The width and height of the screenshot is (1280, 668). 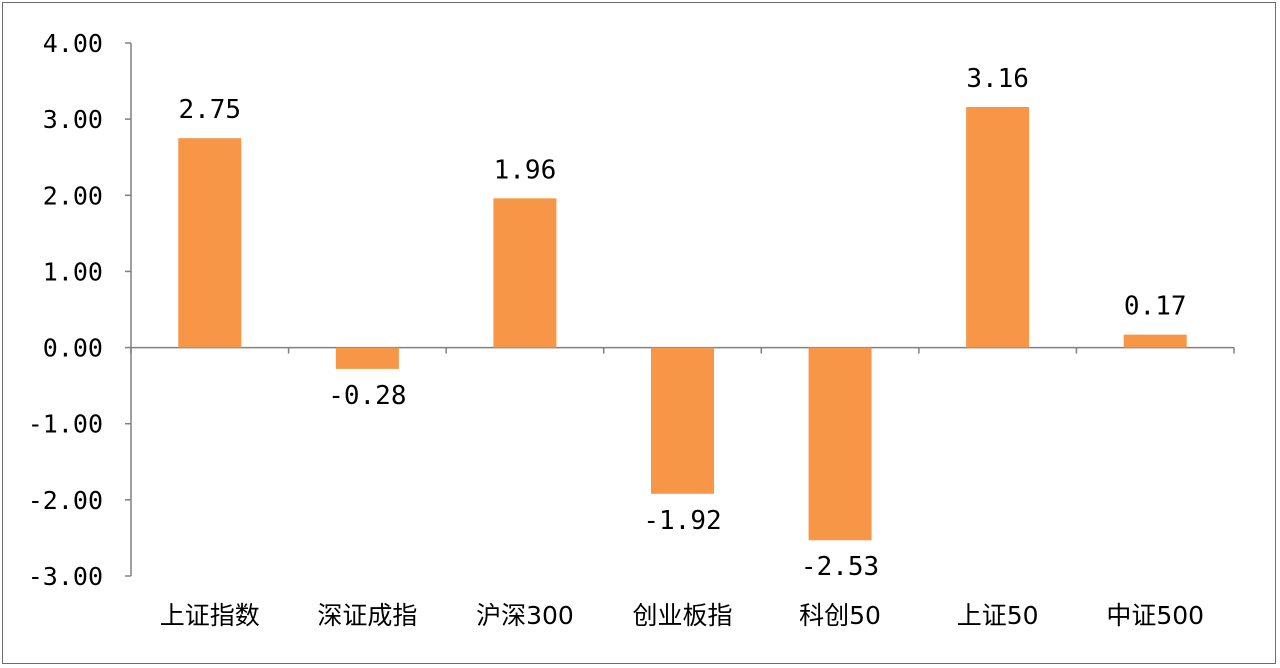 What do you see at coordinates (367, 396) in the screenshot?
I see `data-label: -0.28` at bounding box center [367, 396].